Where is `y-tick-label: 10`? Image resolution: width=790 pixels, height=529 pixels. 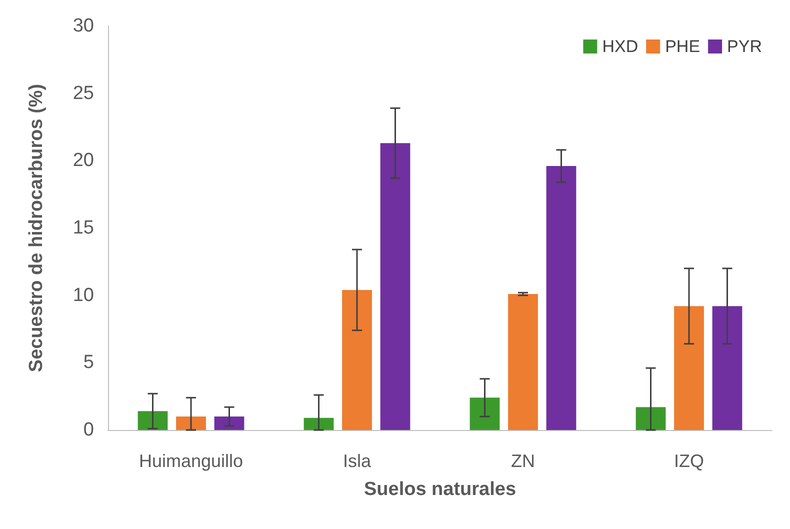 y-tick-label: 10 is located at coordinates (83, 295).